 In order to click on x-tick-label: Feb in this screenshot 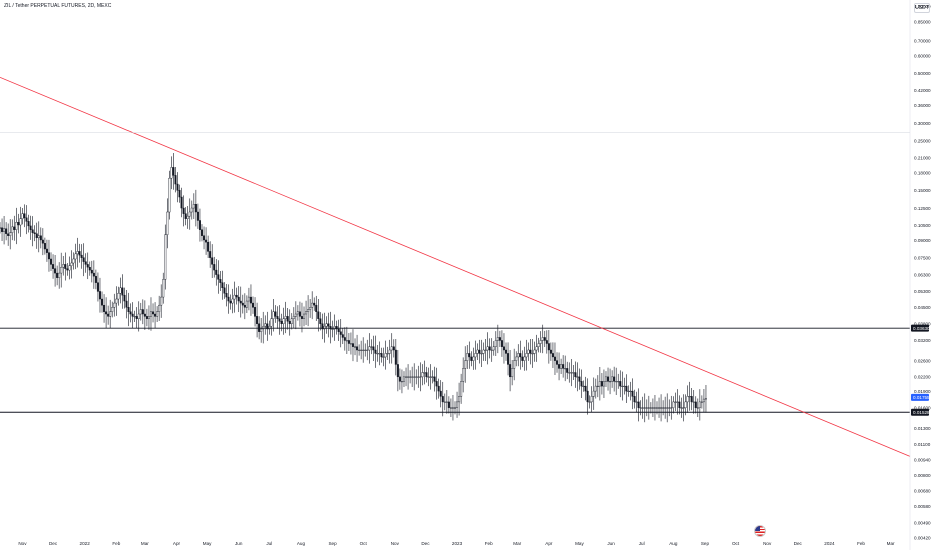, I will do `click(861, 543)`.